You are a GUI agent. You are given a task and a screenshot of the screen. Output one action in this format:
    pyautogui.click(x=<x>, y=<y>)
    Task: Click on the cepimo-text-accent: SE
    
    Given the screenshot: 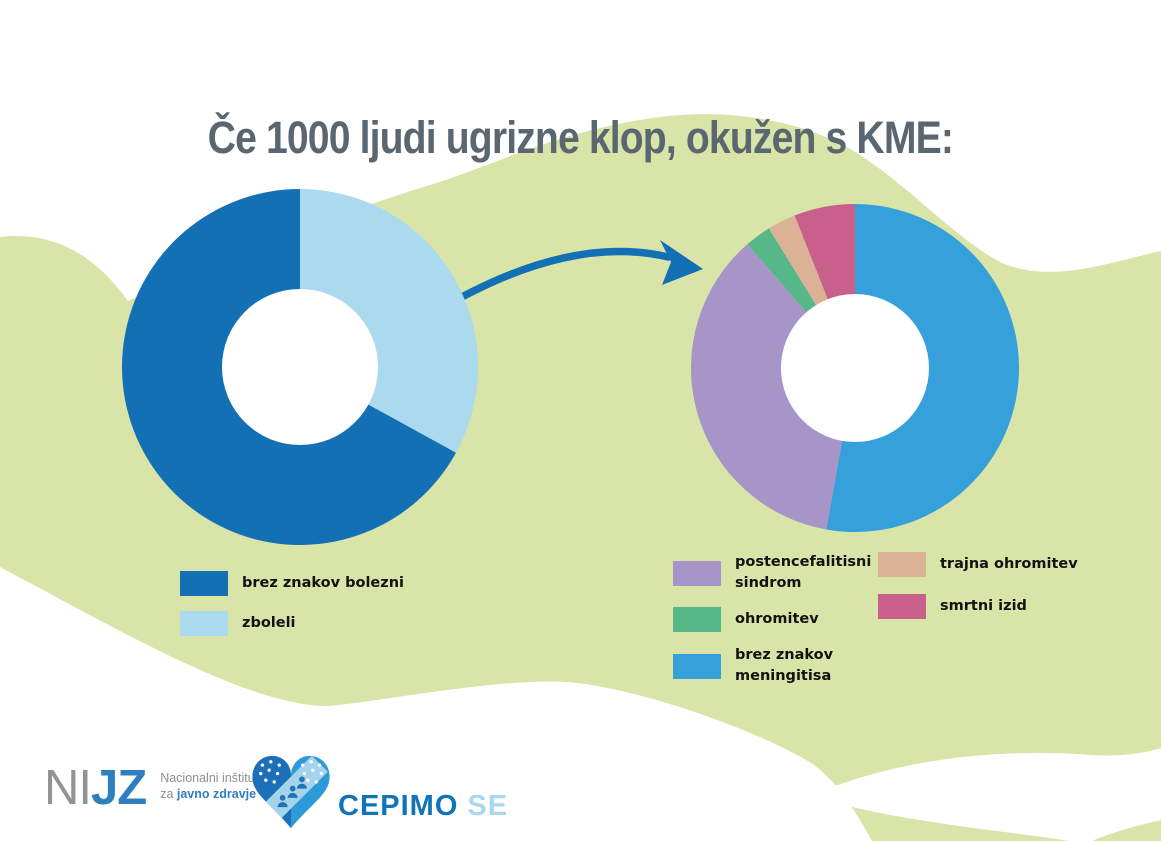 What is the action you would take?
    pyautogui.click(x=488, y=805)
    